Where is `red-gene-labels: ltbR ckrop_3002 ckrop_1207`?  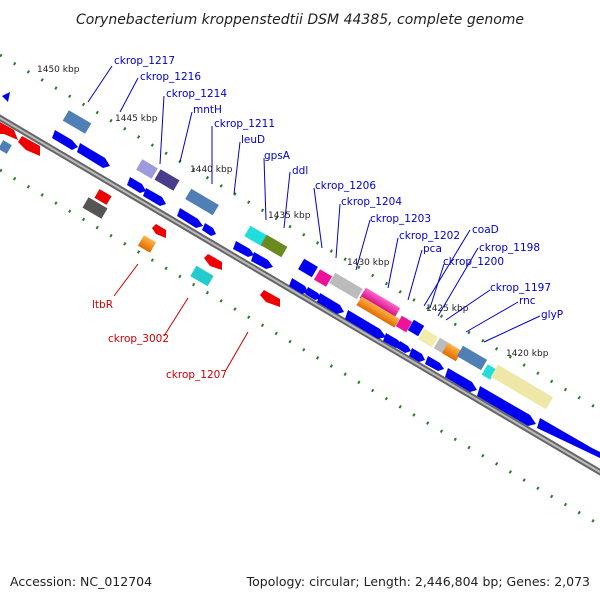 red-gene-labels: ltbR ckrop_3002 ckrop_1207 is located at coordinates (159, 340).